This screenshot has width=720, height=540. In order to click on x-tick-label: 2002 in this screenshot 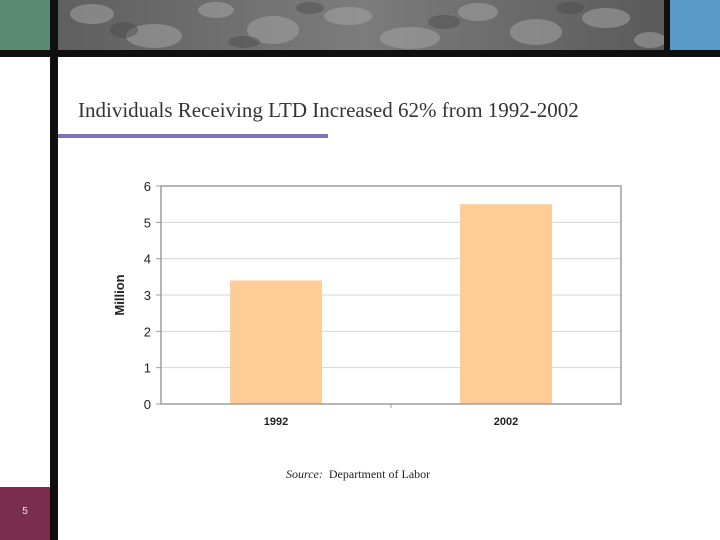, I will do `click(506, 422)`.